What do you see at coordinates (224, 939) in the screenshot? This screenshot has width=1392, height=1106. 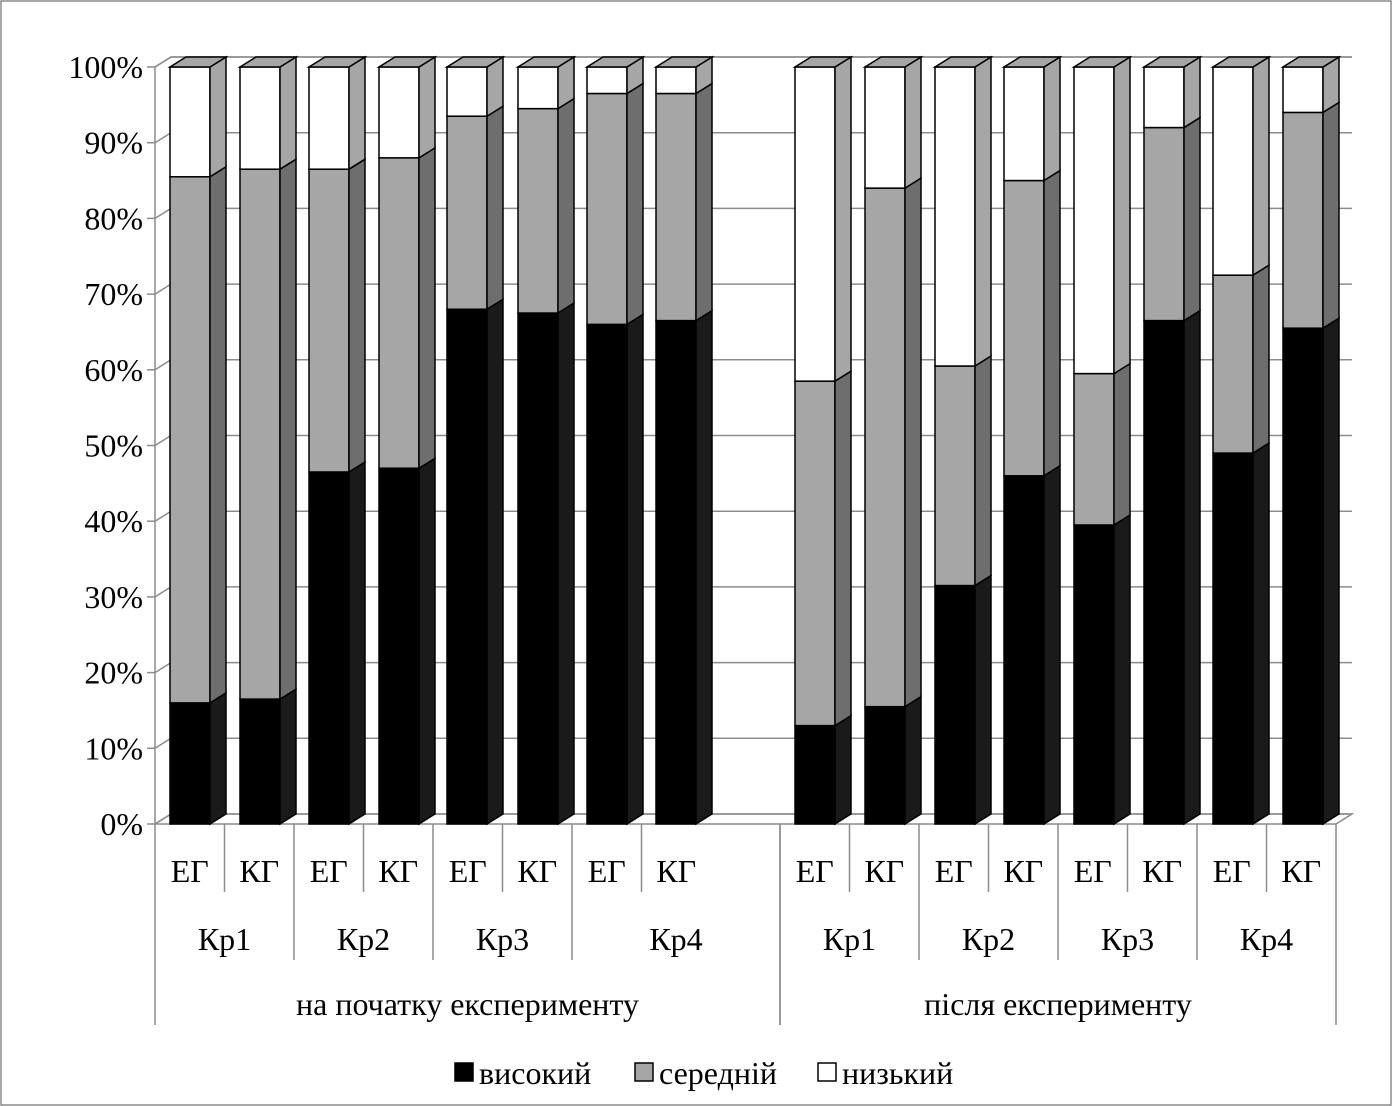 I see `criterion-label: Кр1` at bounding box center [224, 939].